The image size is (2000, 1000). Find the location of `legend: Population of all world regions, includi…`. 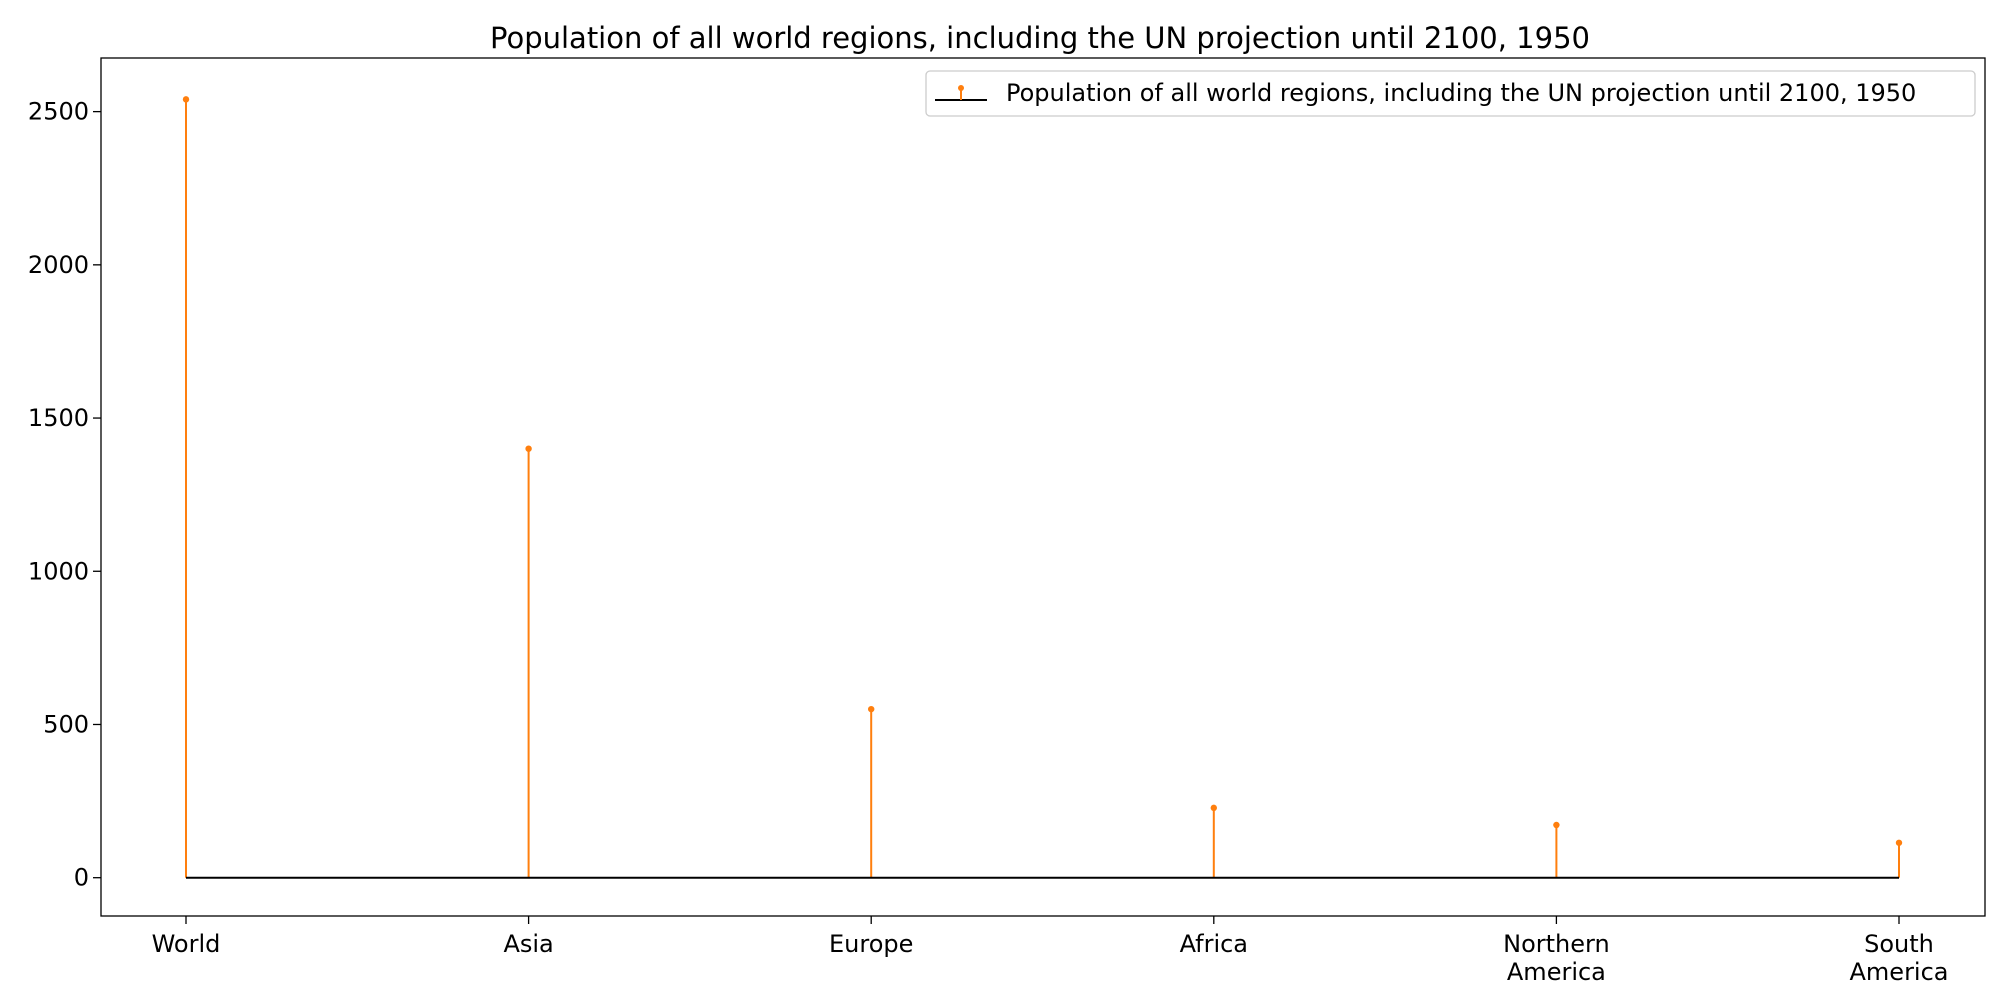

legend: Population of all world regions, includi… is located at coordinates (1450, 93).